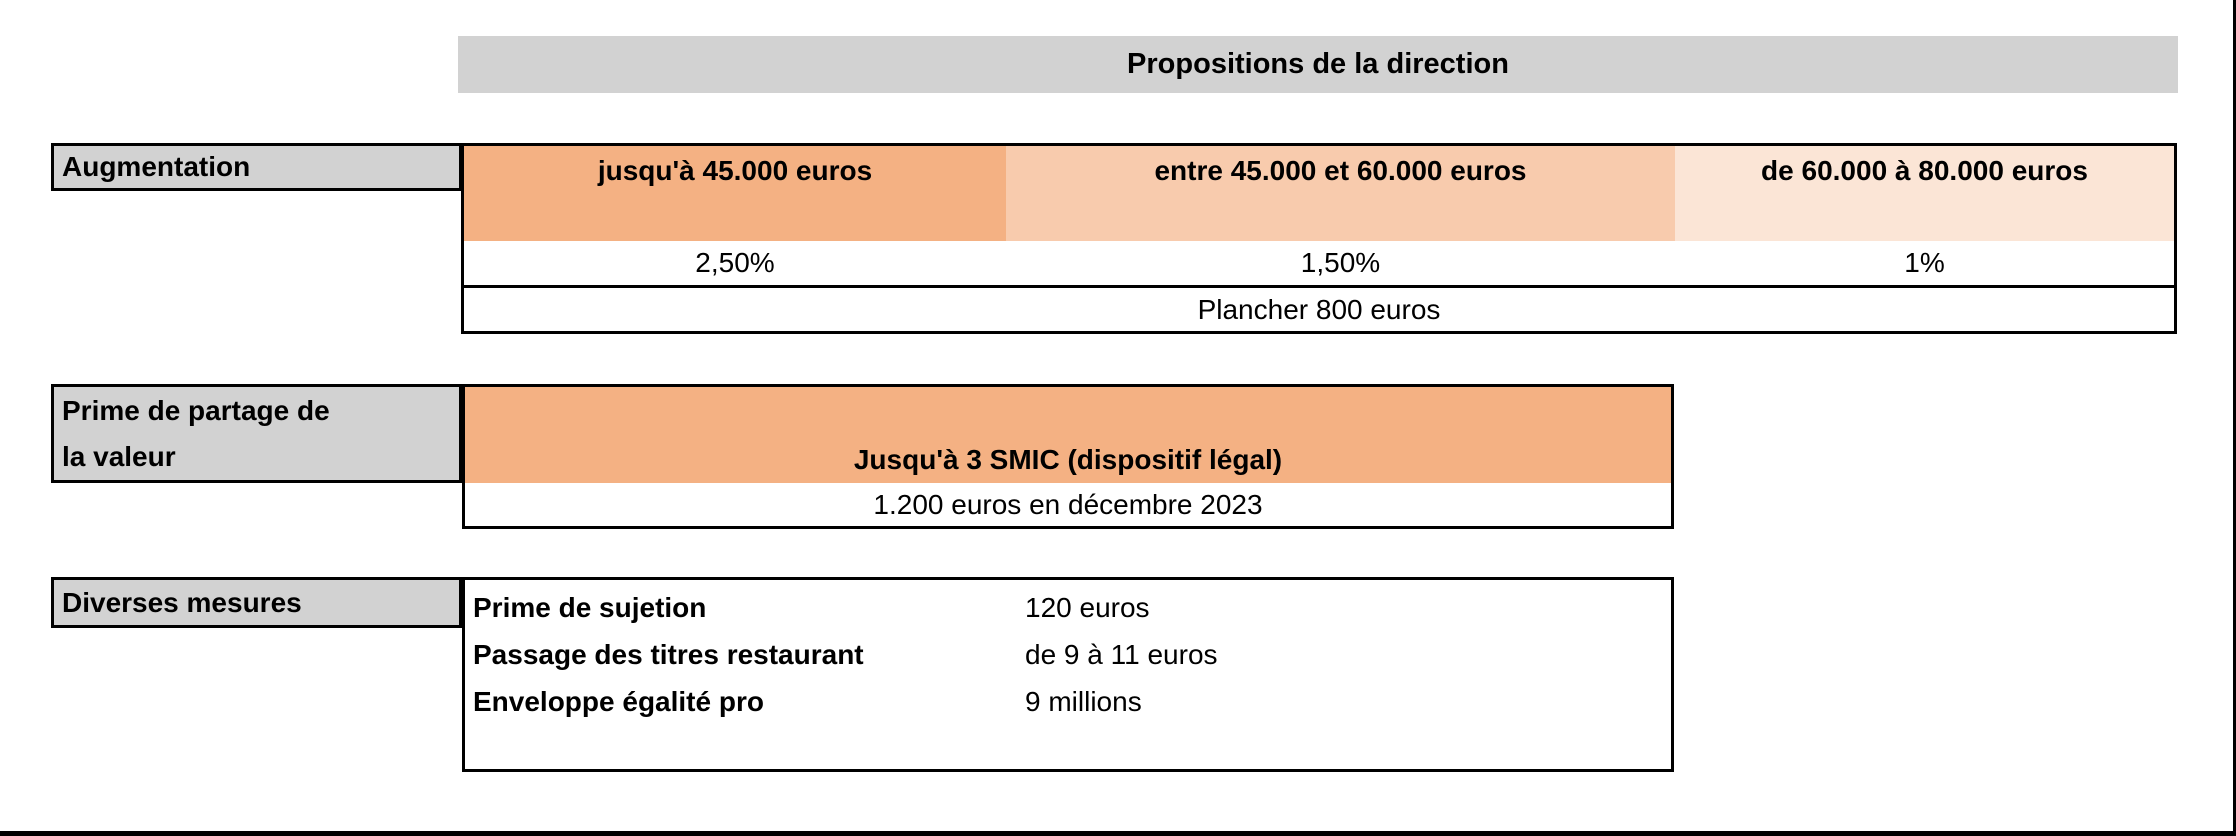 Image resolution: width=2236 pixels, height=836 pixels. I want to click on augmentation-label-cell: Augmentation, so click(256, 167).